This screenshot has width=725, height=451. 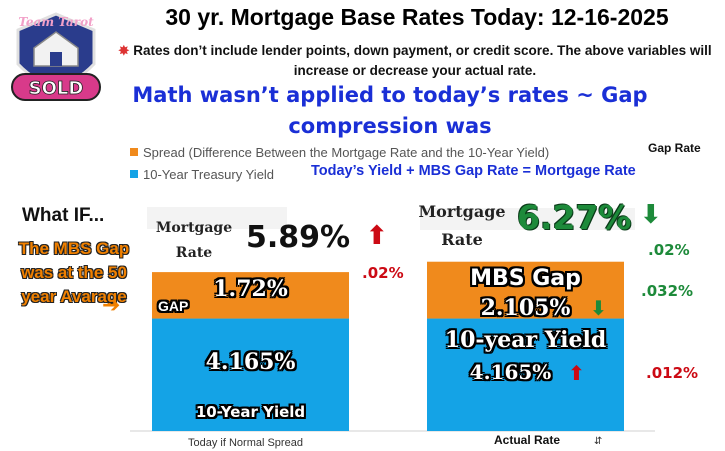 What do you see at coordinates (245, 443) in the screenshot?
I see `category-label-1: Today if Normal Spread` at bounding box center [245, 443].